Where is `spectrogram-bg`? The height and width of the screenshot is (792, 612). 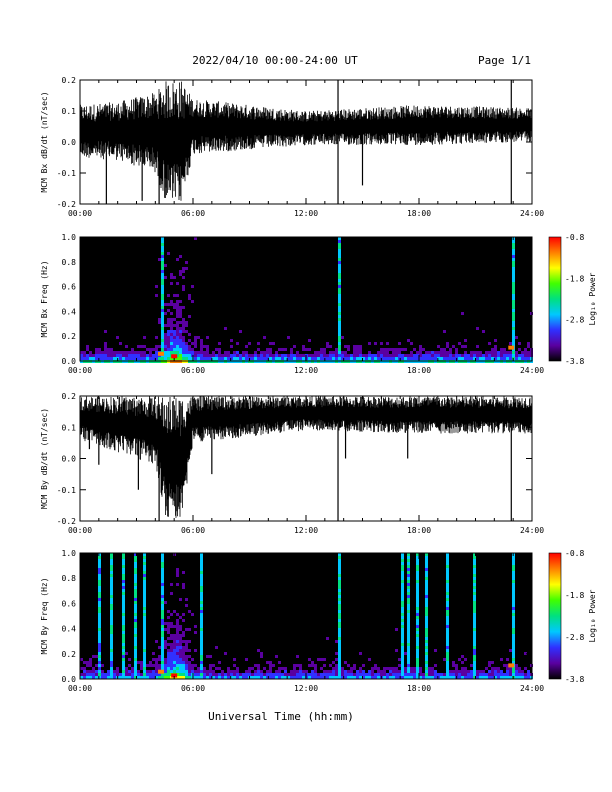
spectrogram-bg is located at coordinates (306, 299).